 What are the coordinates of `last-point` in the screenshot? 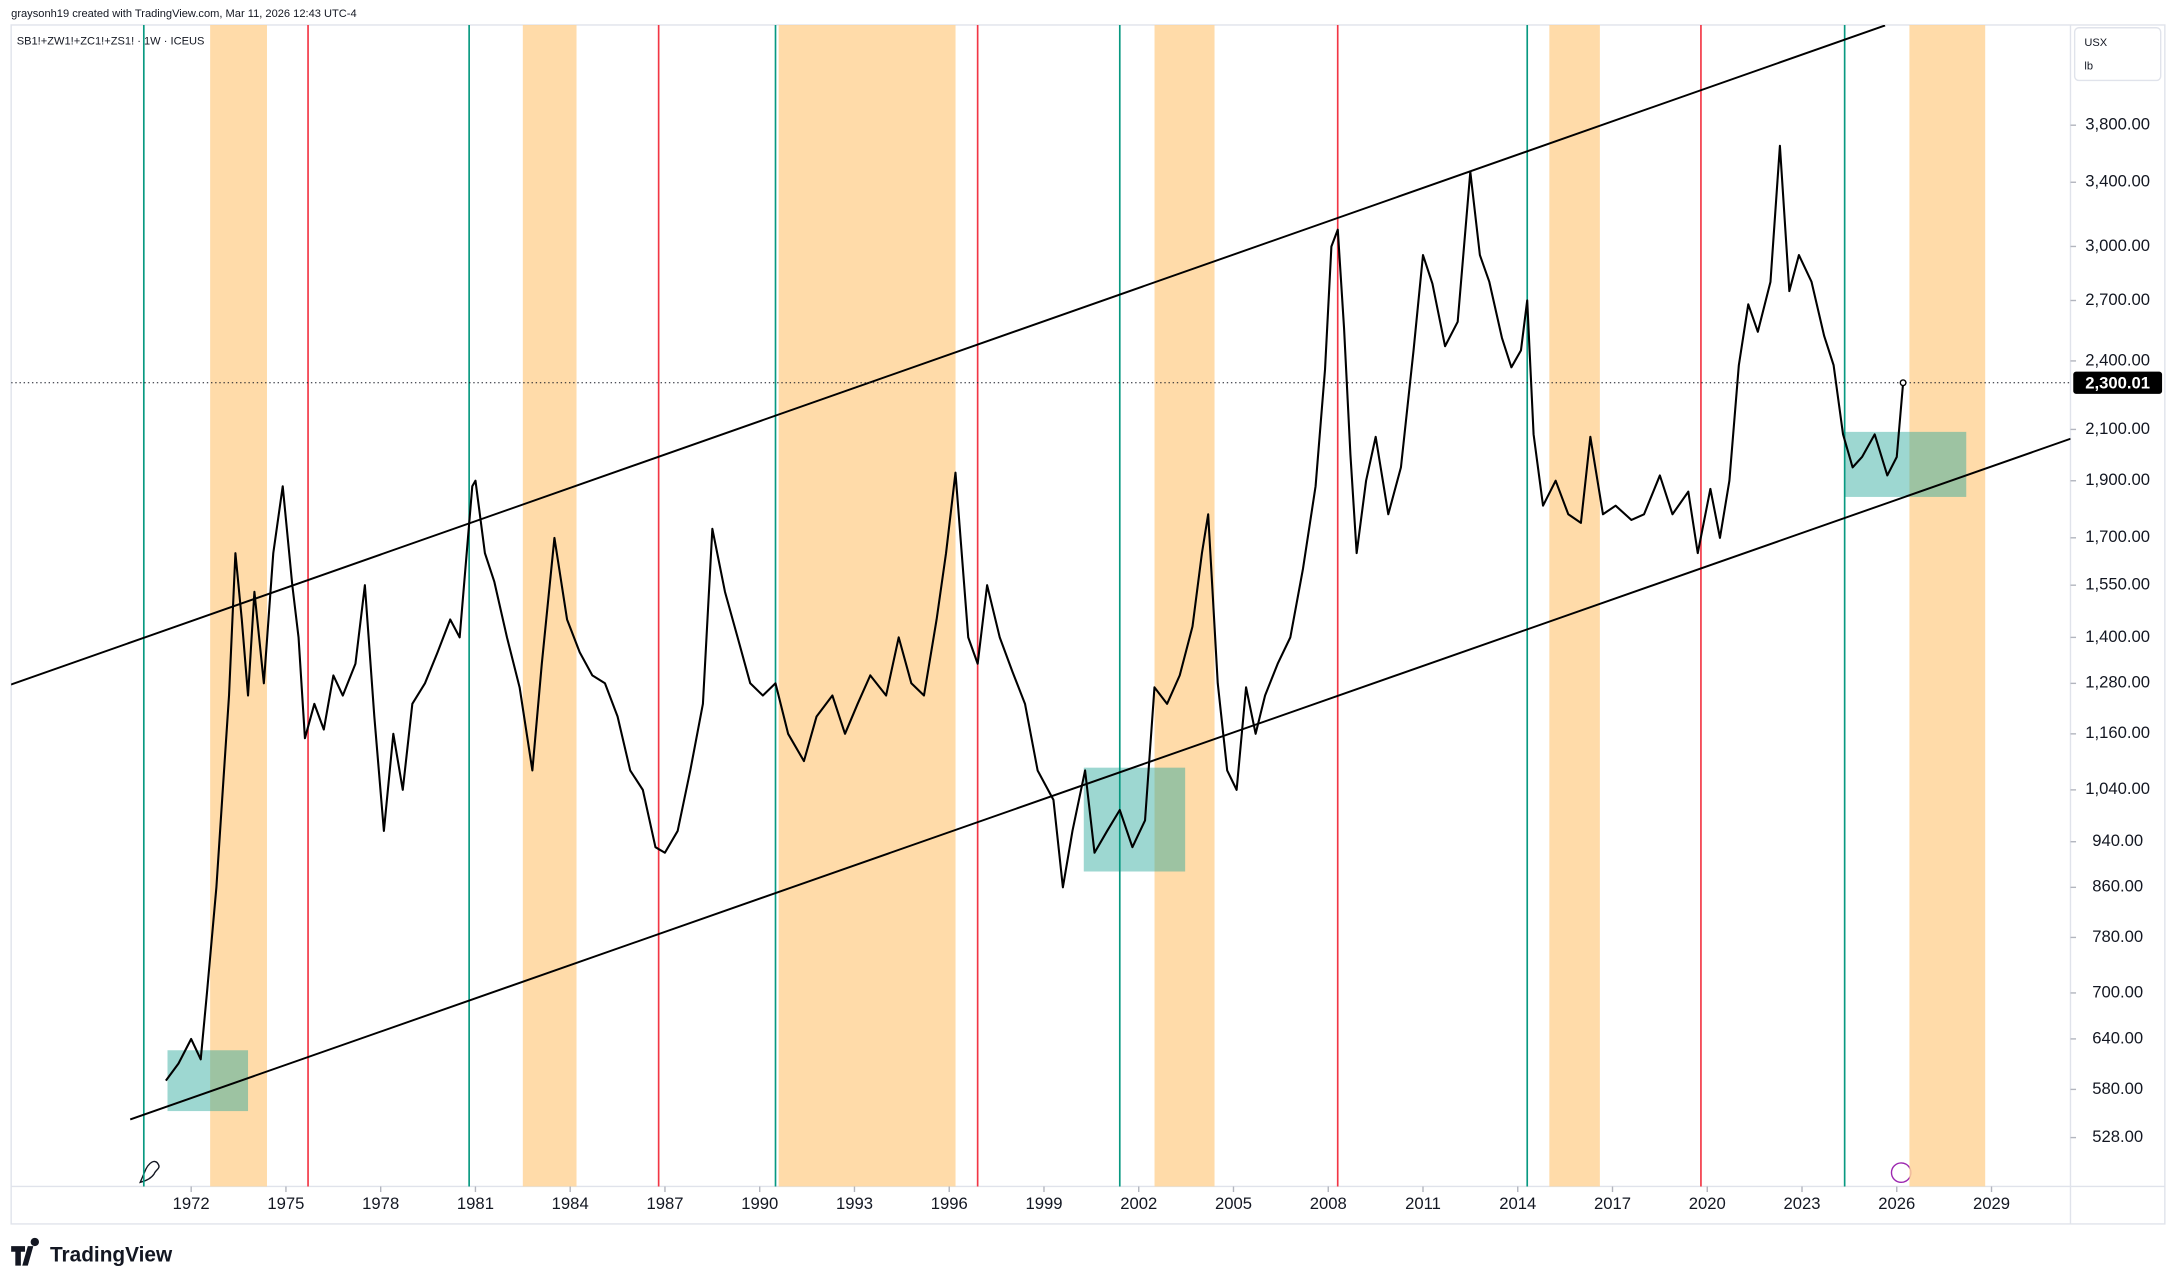 It's located at (1903, 383).